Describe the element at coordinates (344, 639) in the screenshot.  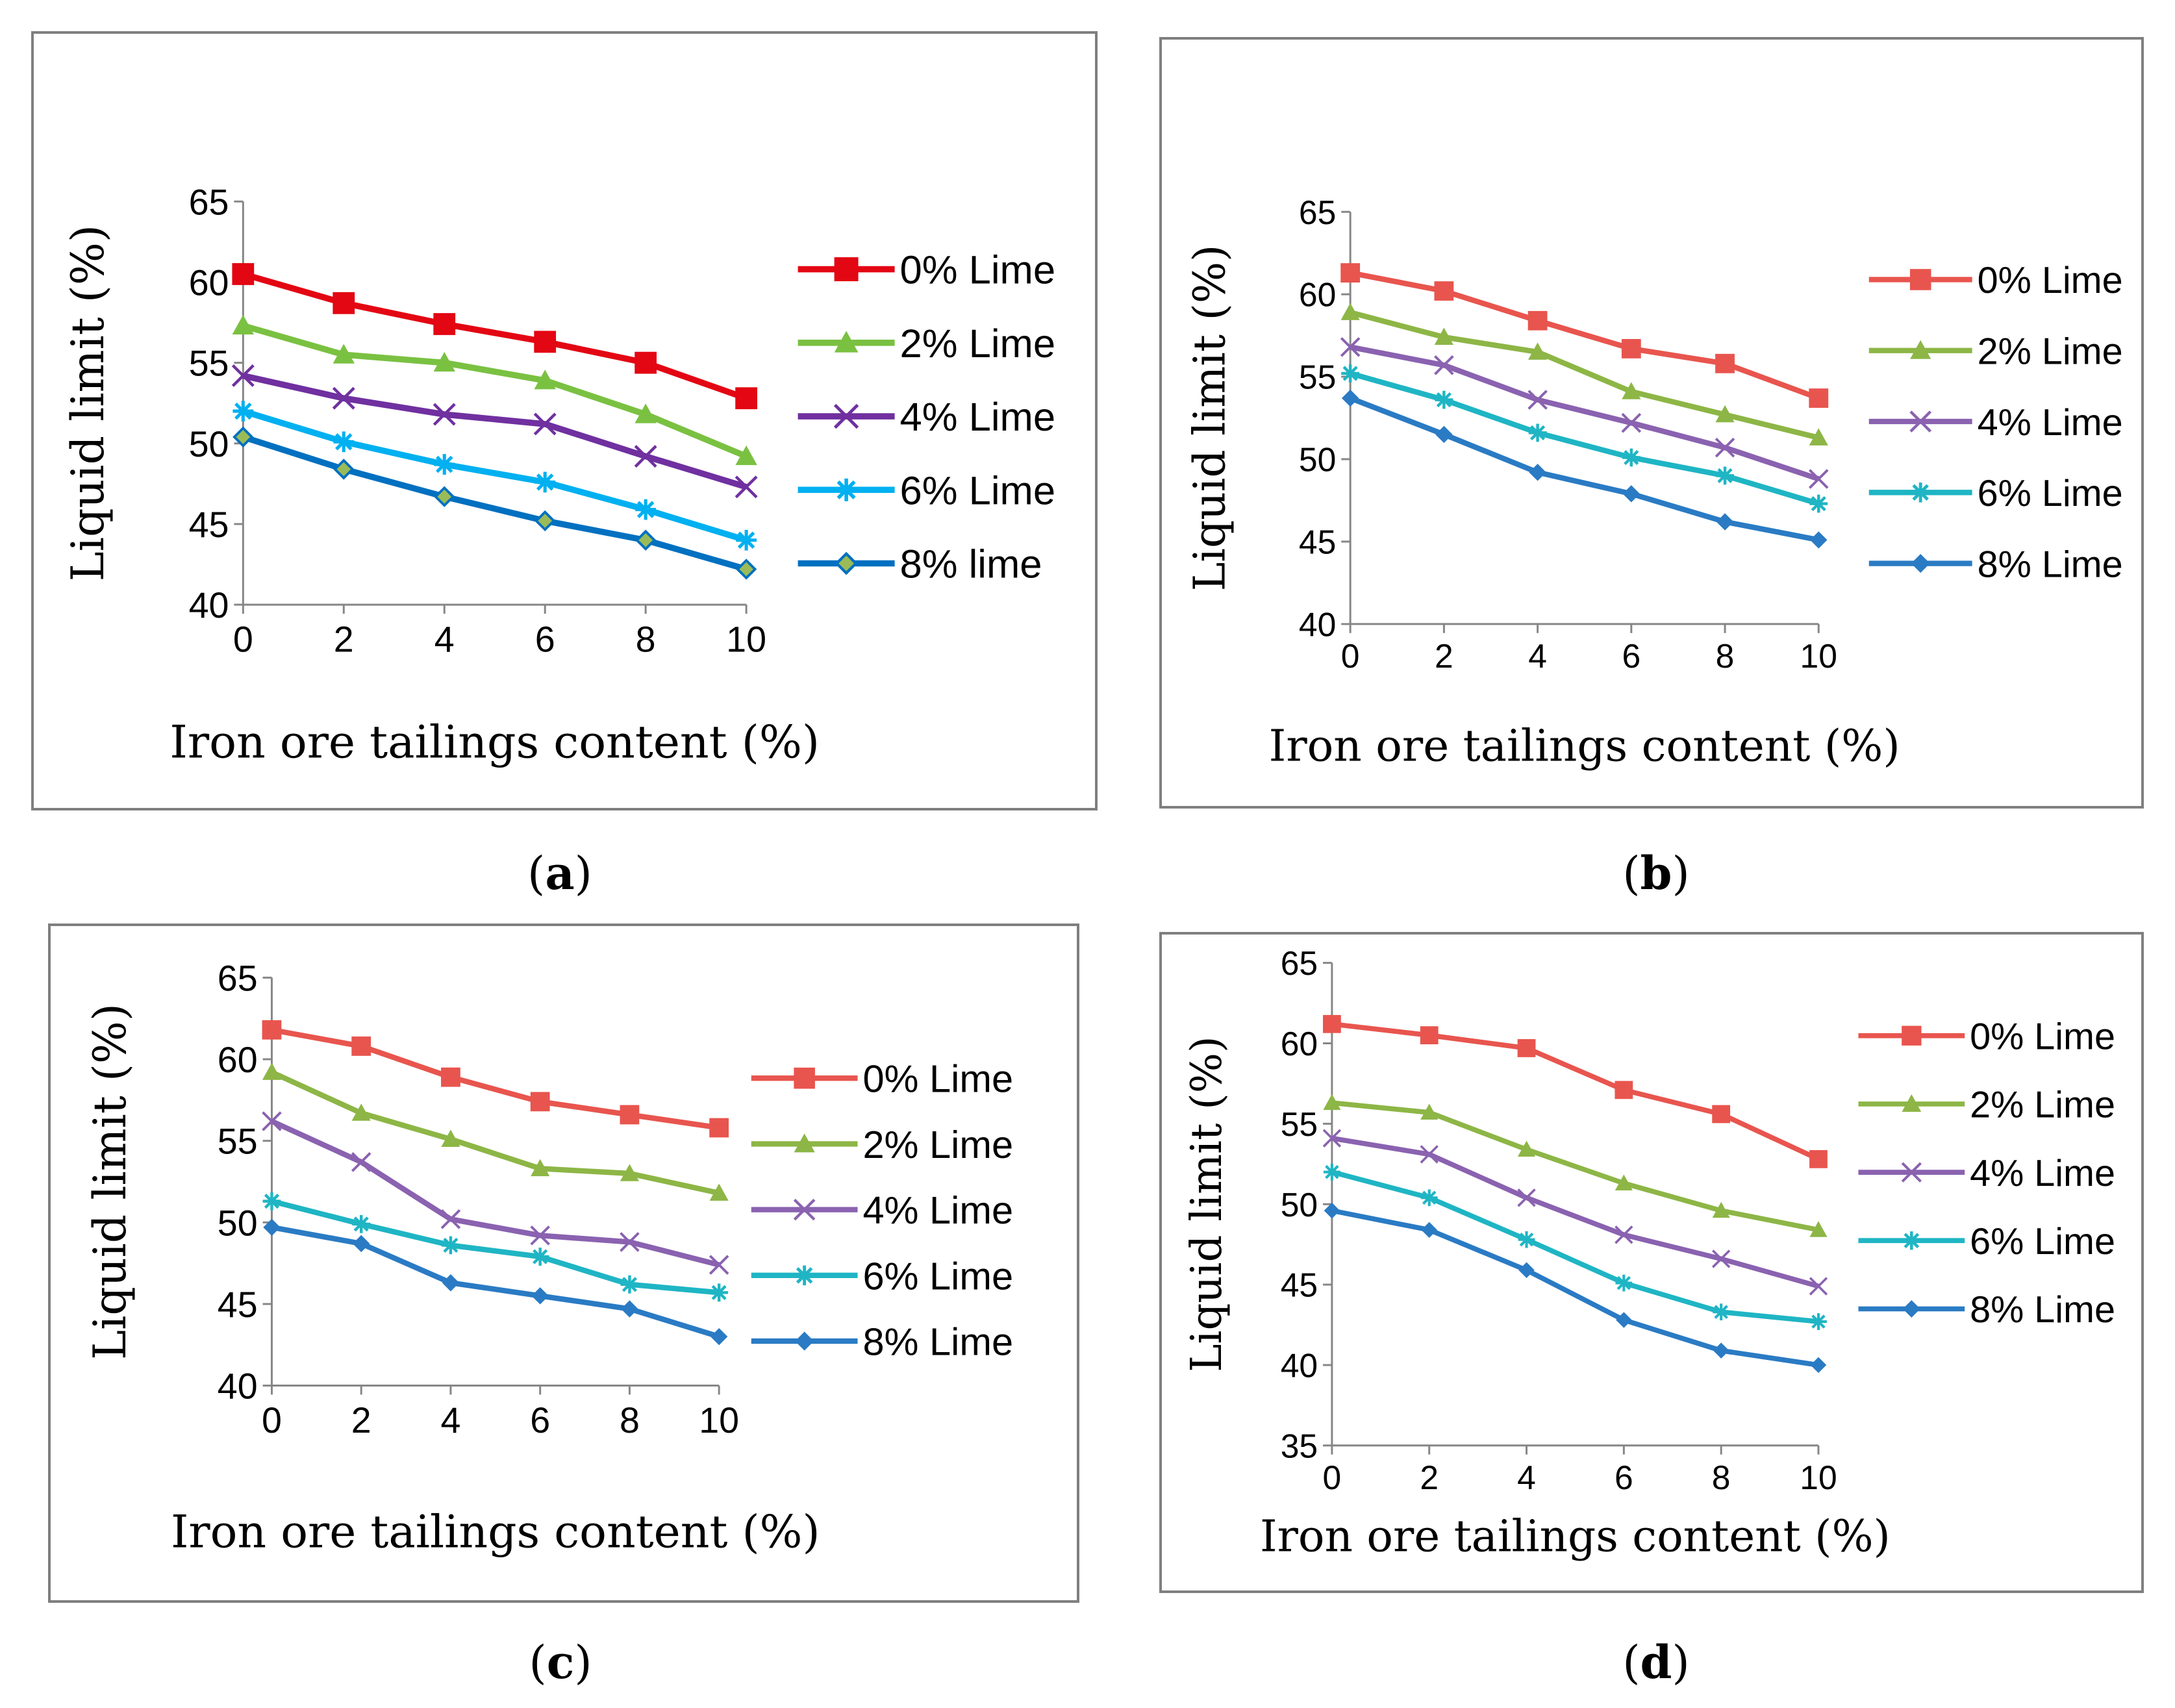
I see `chart-a-xtick-label: 2` at that location.